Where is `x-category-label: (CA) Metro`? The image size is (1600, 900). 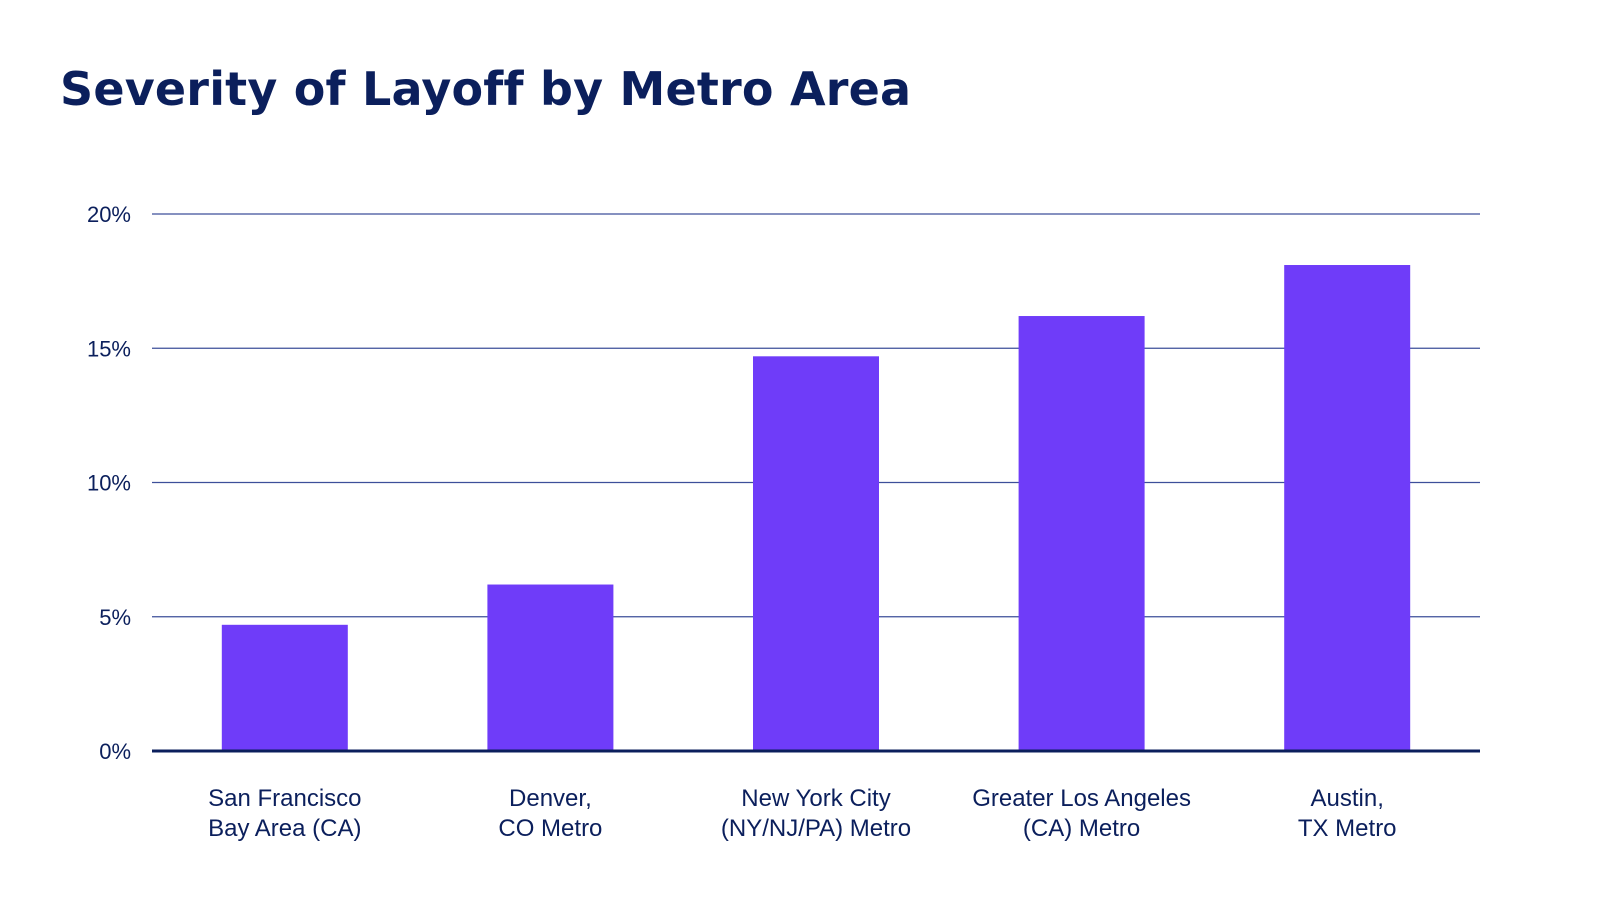 x-category-label: (CA) Metro is located at coordinates (1081, 828).